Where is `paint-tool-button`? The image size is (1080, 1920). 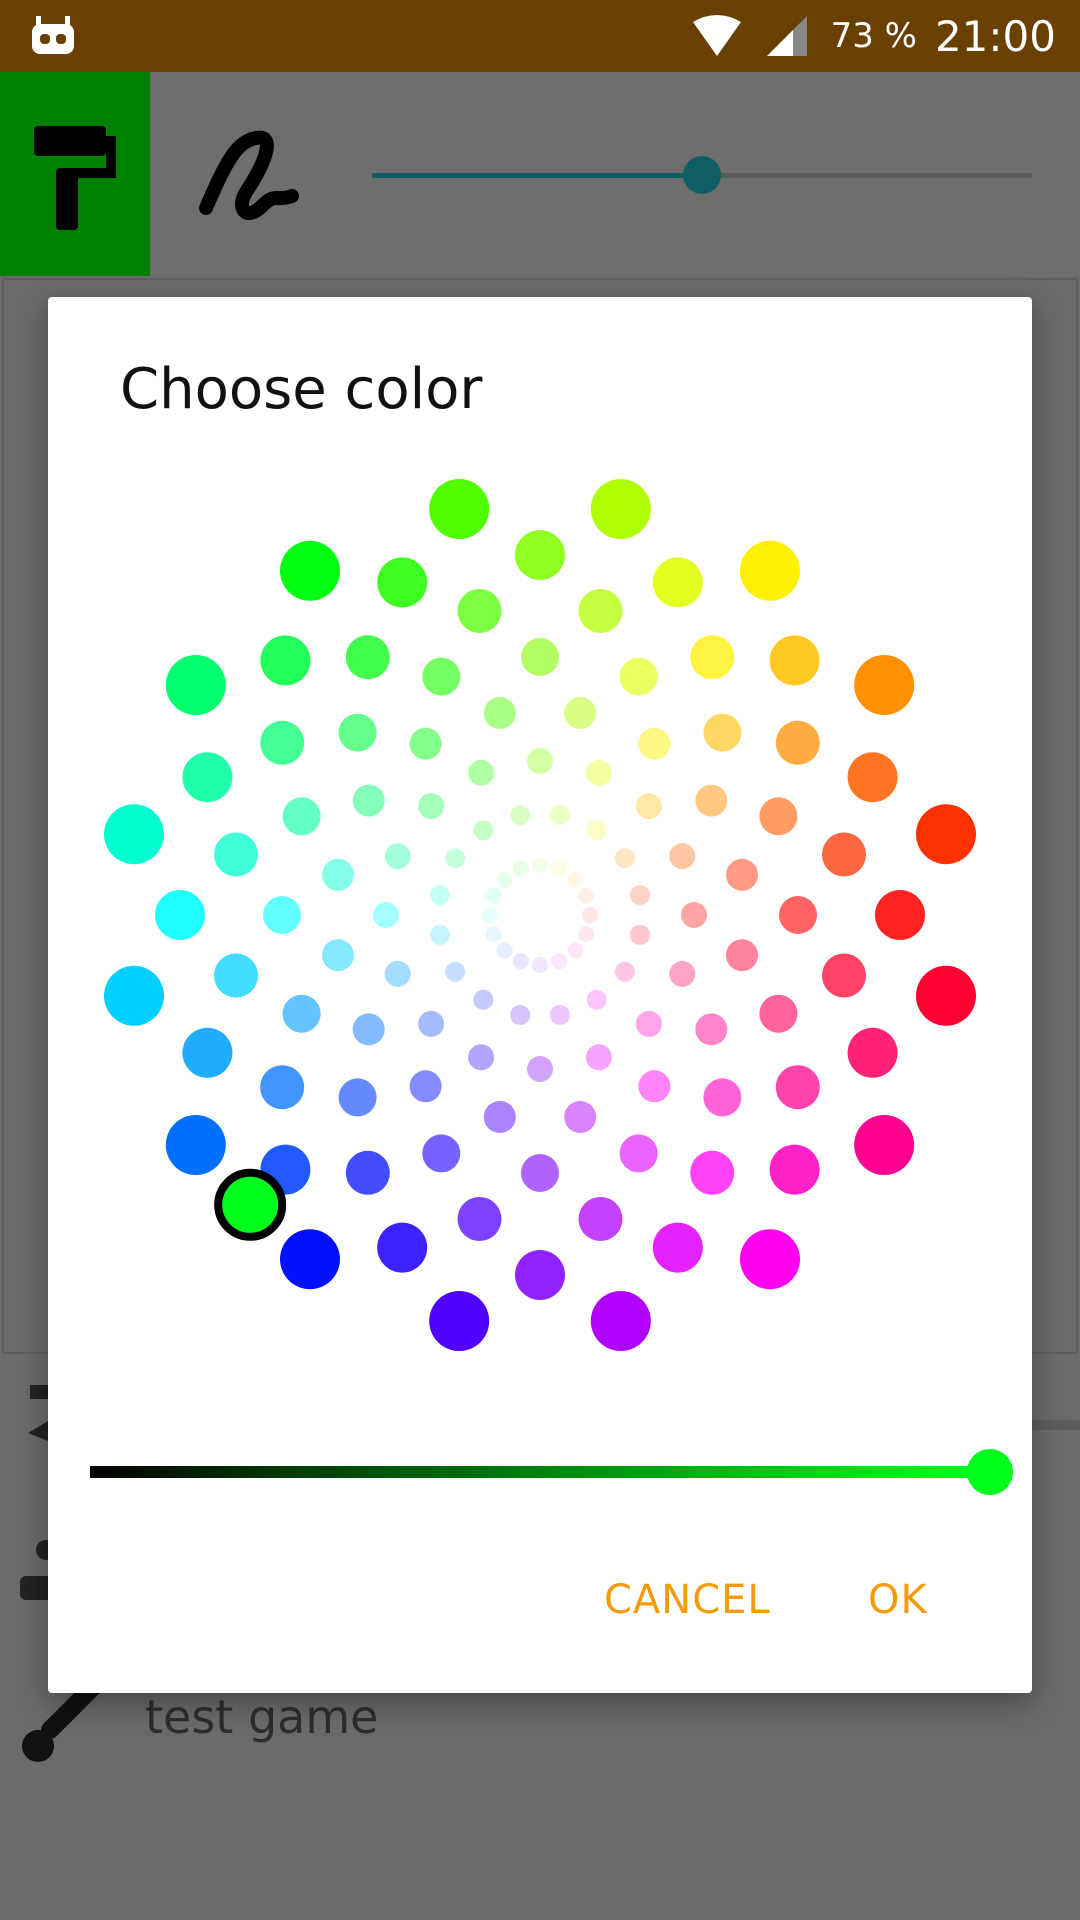 paint-tool-button is located at coordinates (75, 174).